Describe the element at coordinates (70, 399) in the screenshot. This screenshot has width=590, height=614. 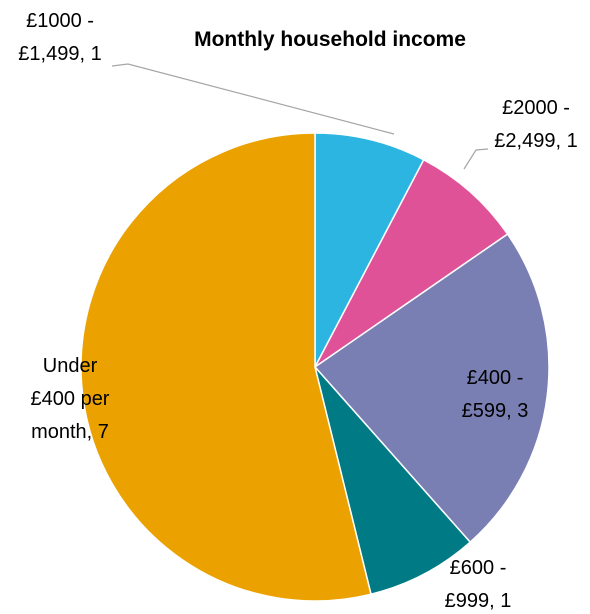
I see `data-label: Under £400 per month, 7` at that location.